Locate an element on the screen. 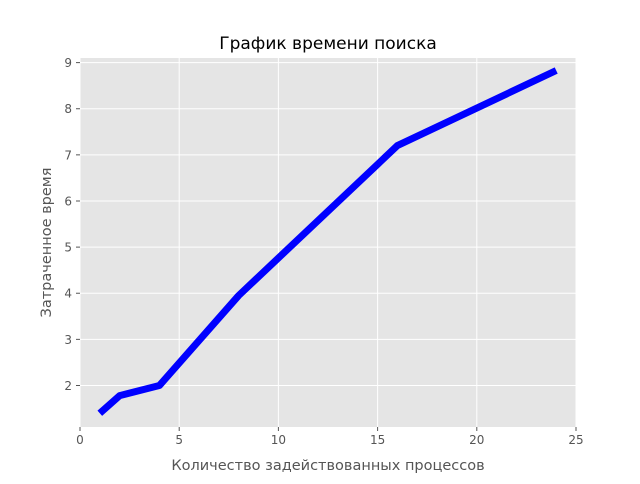 The image size is (640, 484). x-tick-label: 5 is located at coordinates (179, 440).